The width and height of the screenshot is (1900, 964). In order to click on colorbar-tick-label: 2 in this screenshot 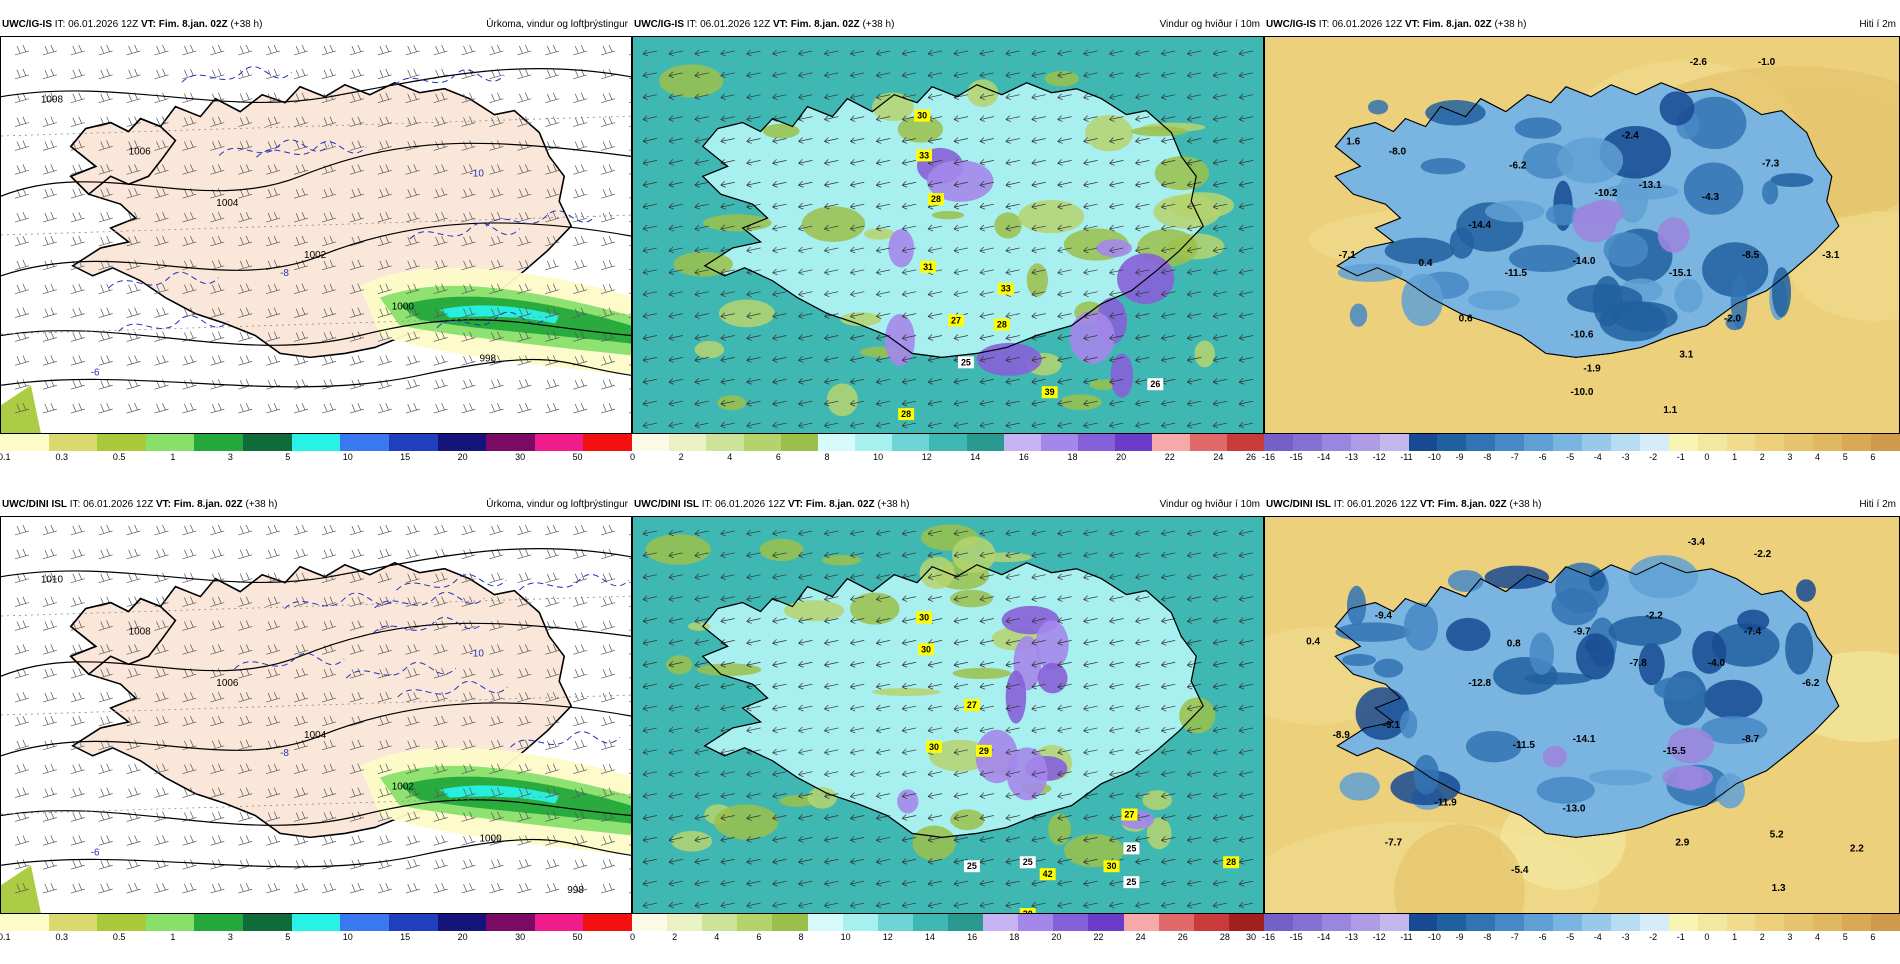, I will do `click(1762, 457)`.